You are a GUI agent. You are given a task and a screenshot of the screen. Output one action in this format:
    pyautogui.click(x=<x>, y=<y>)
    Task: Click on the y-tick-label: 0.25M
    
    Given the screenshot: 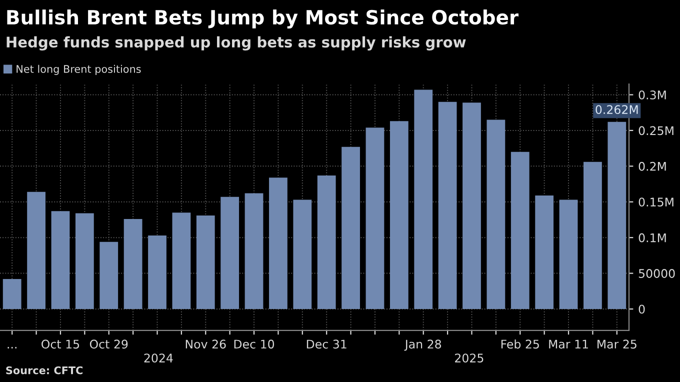 What is the action you would take?
    pyautogui.click(x=656, y=131)
    